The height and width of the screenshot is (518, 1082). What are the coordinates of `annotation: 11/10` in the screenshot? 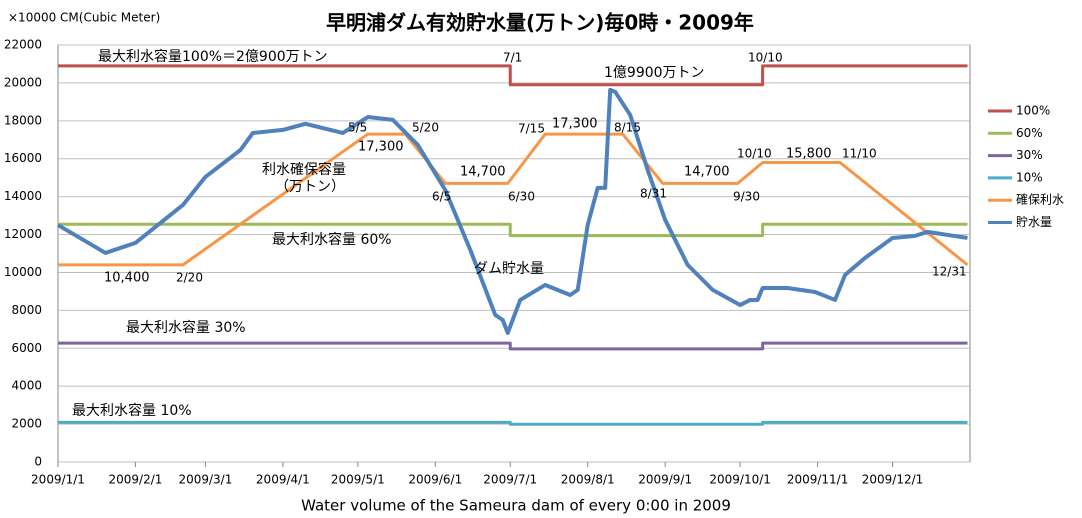 It's located at (859, 154).